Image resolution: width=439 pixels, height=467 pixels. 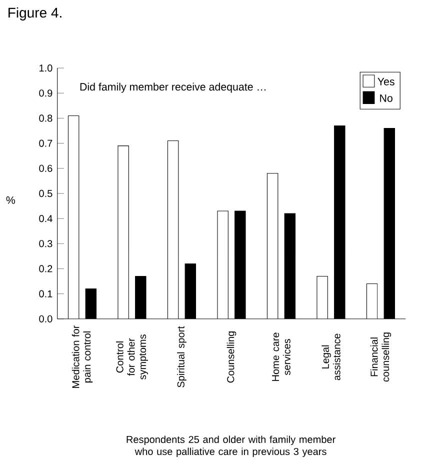 I want to click on y-tick-label: 0.0, so click(x=45, y=318).